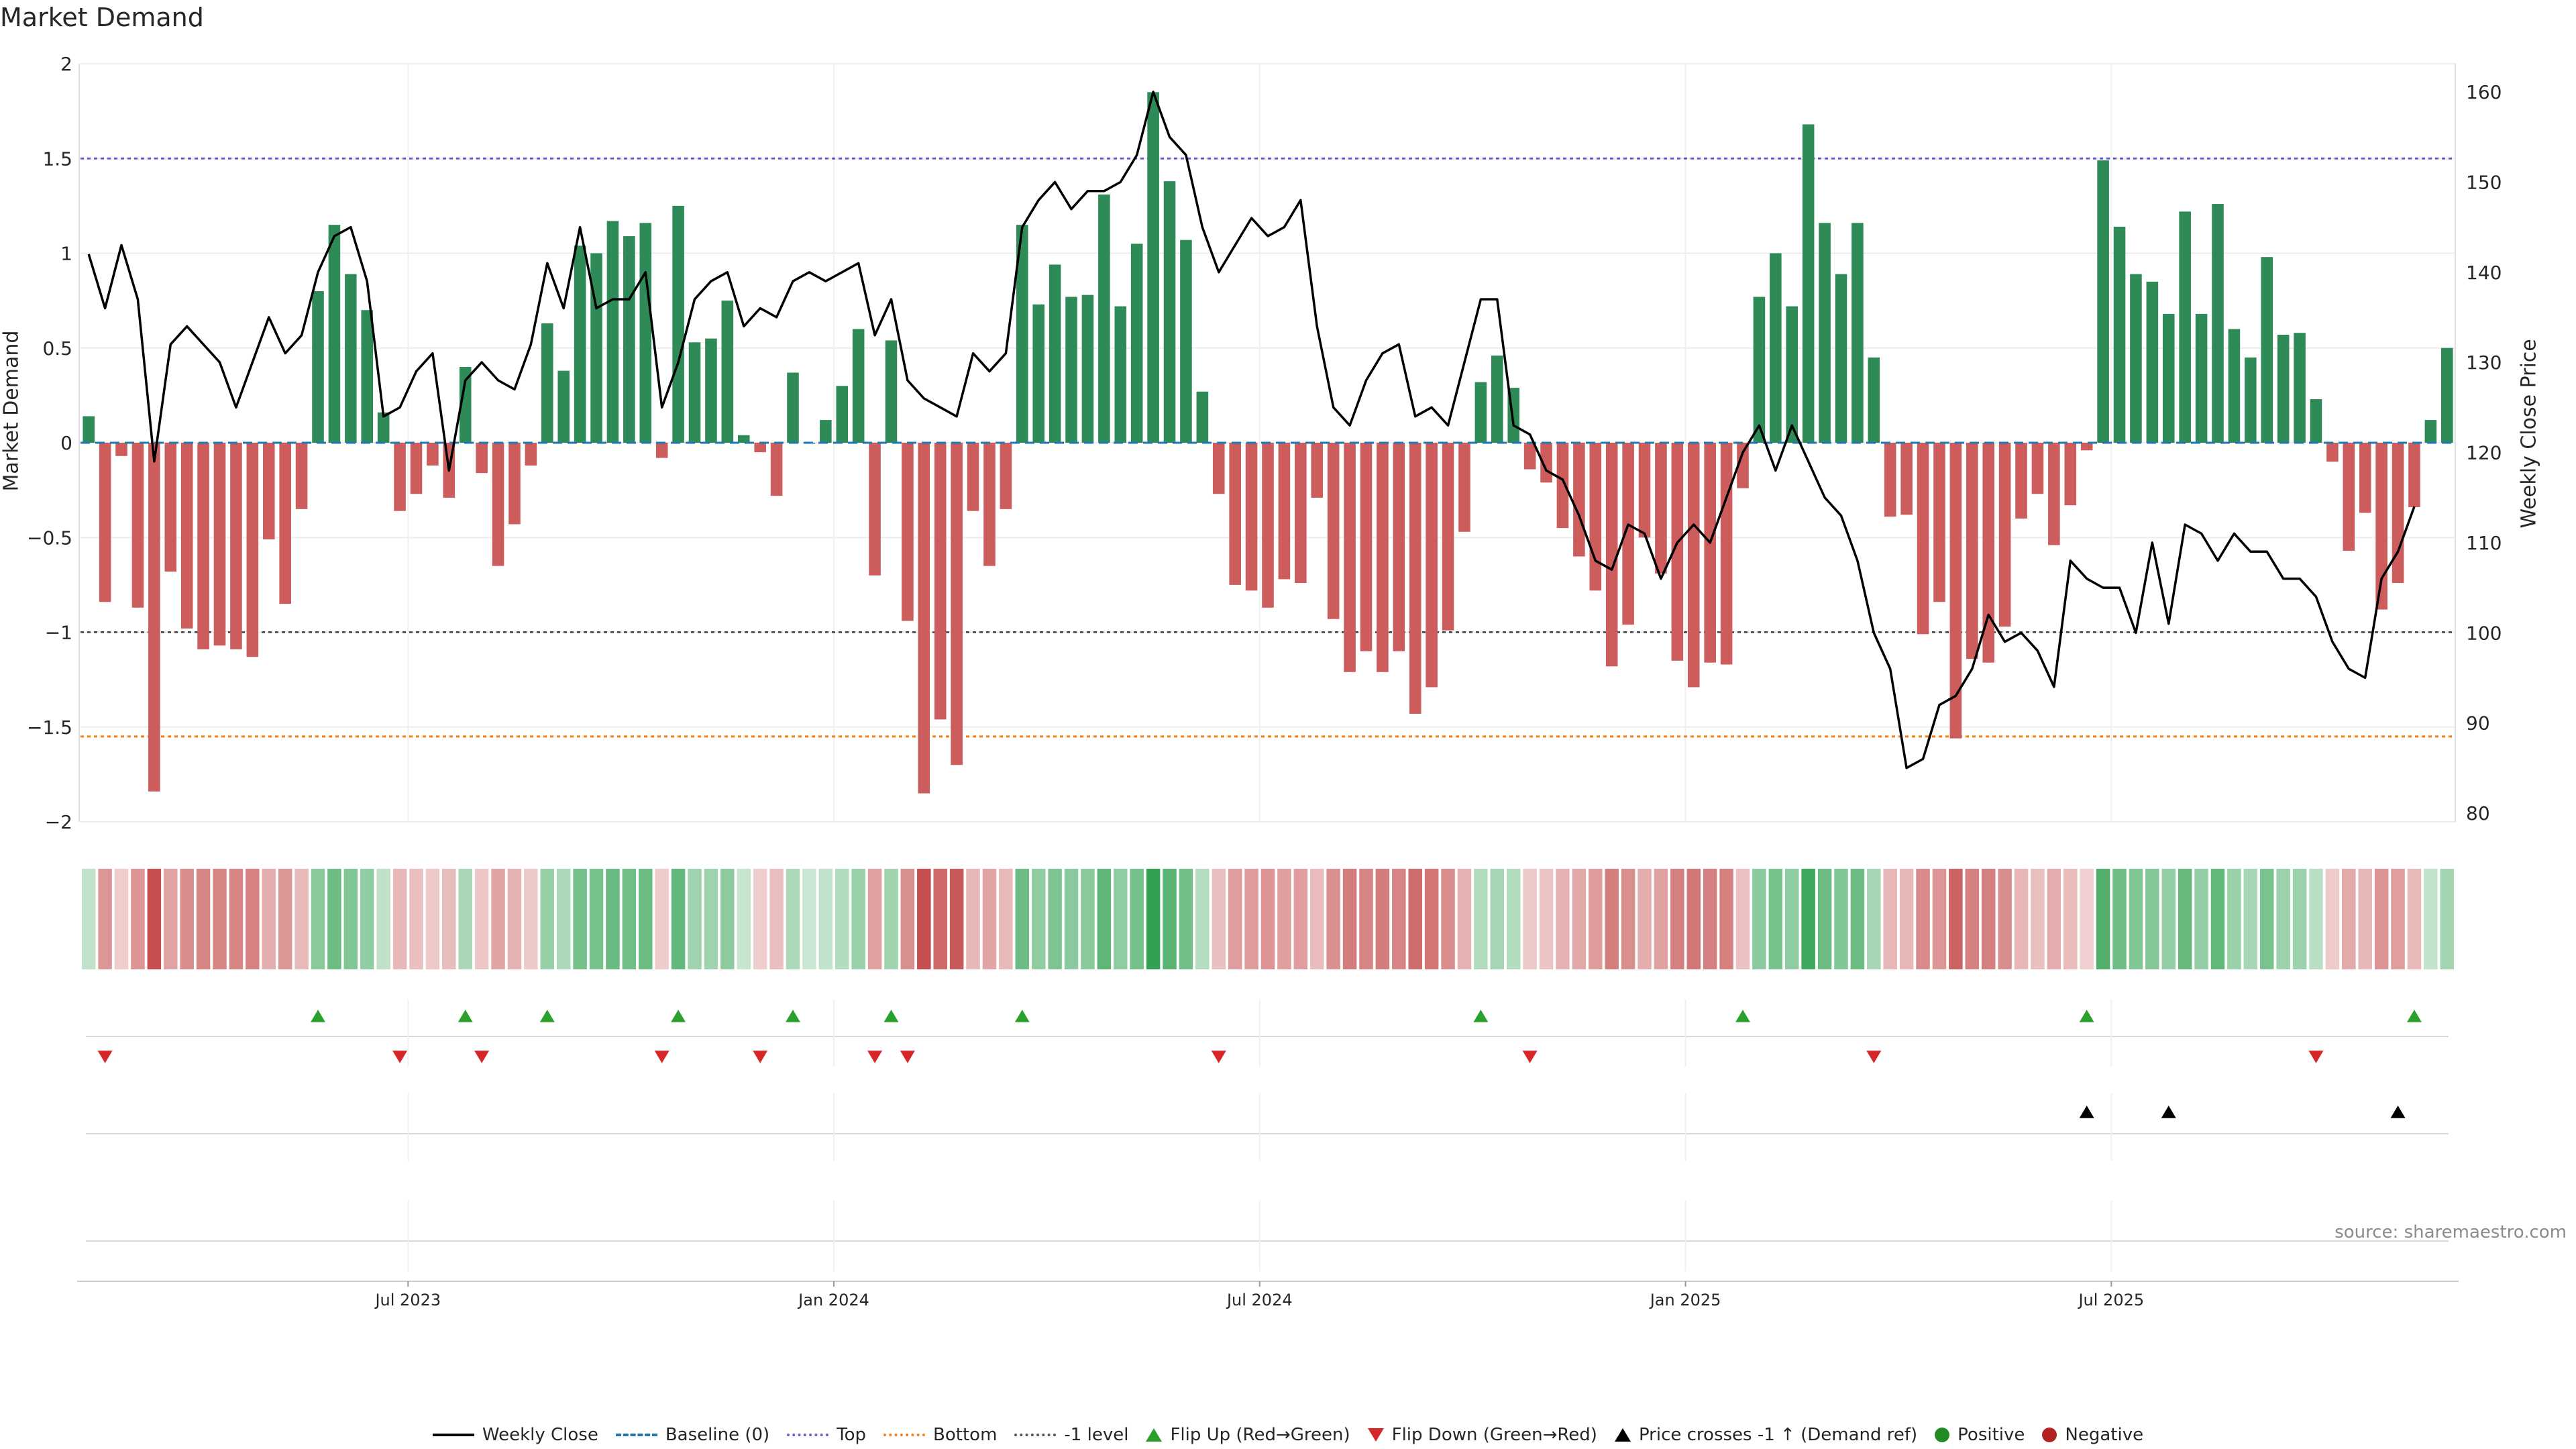 The height and width of the screenshot is (1449, 2576). What do you see at coordinates (2092, 1435) in the screenshot?
I see `legend-negative: Negative` at bounding box center [2092, 1435].